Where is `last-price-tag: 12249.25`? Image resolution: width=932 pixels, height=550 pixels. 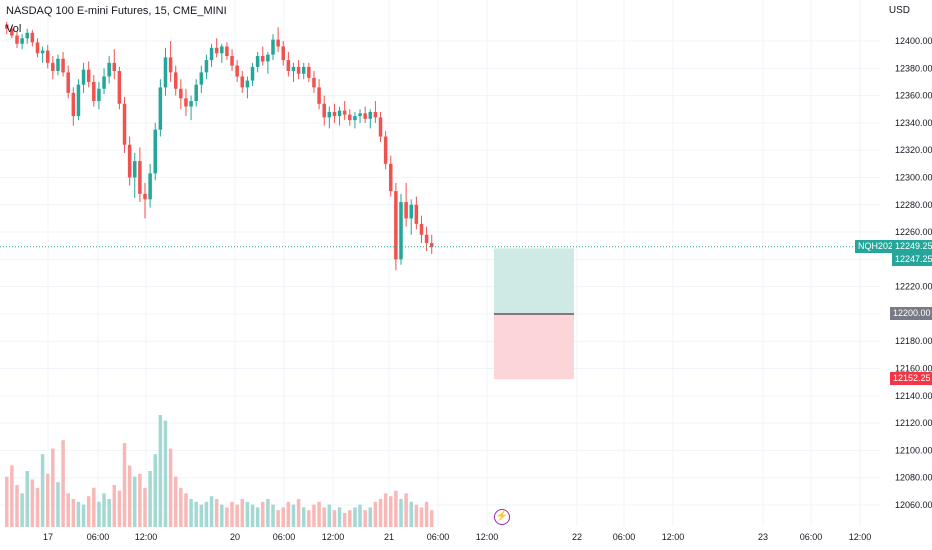
last-price-tag: 12249.25 is located at coordinates (912, 246).